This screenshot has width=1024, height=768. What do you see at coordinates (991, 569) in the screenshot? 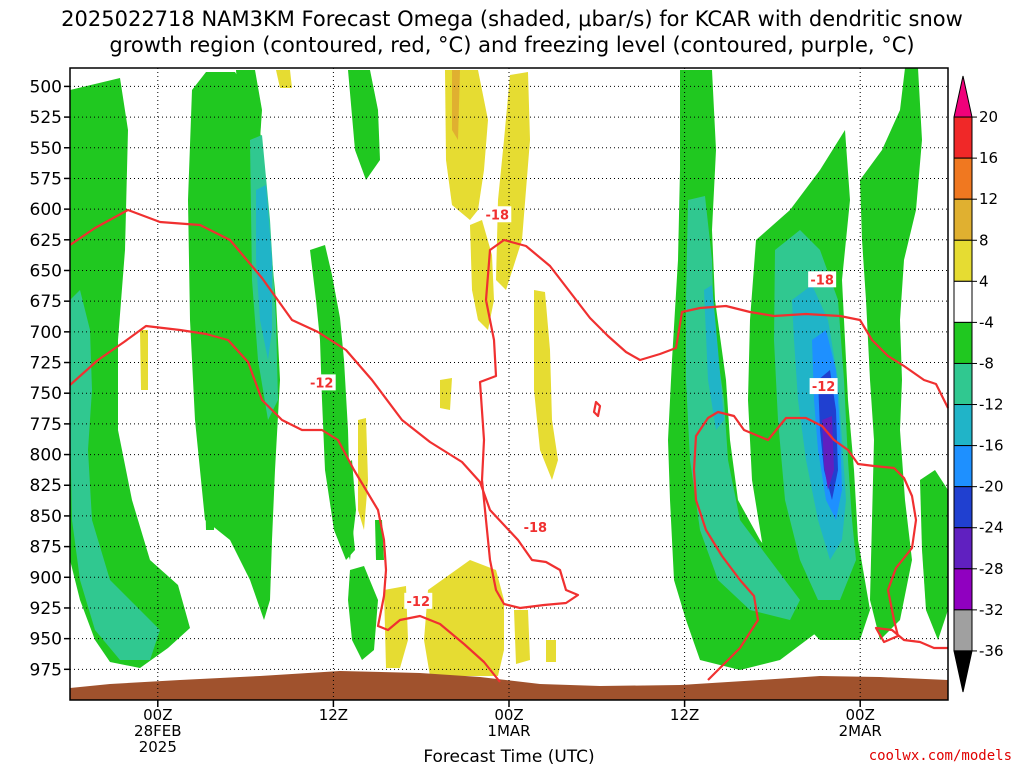
I see `colorbar-label: -28` at bounding box center [991, 569].